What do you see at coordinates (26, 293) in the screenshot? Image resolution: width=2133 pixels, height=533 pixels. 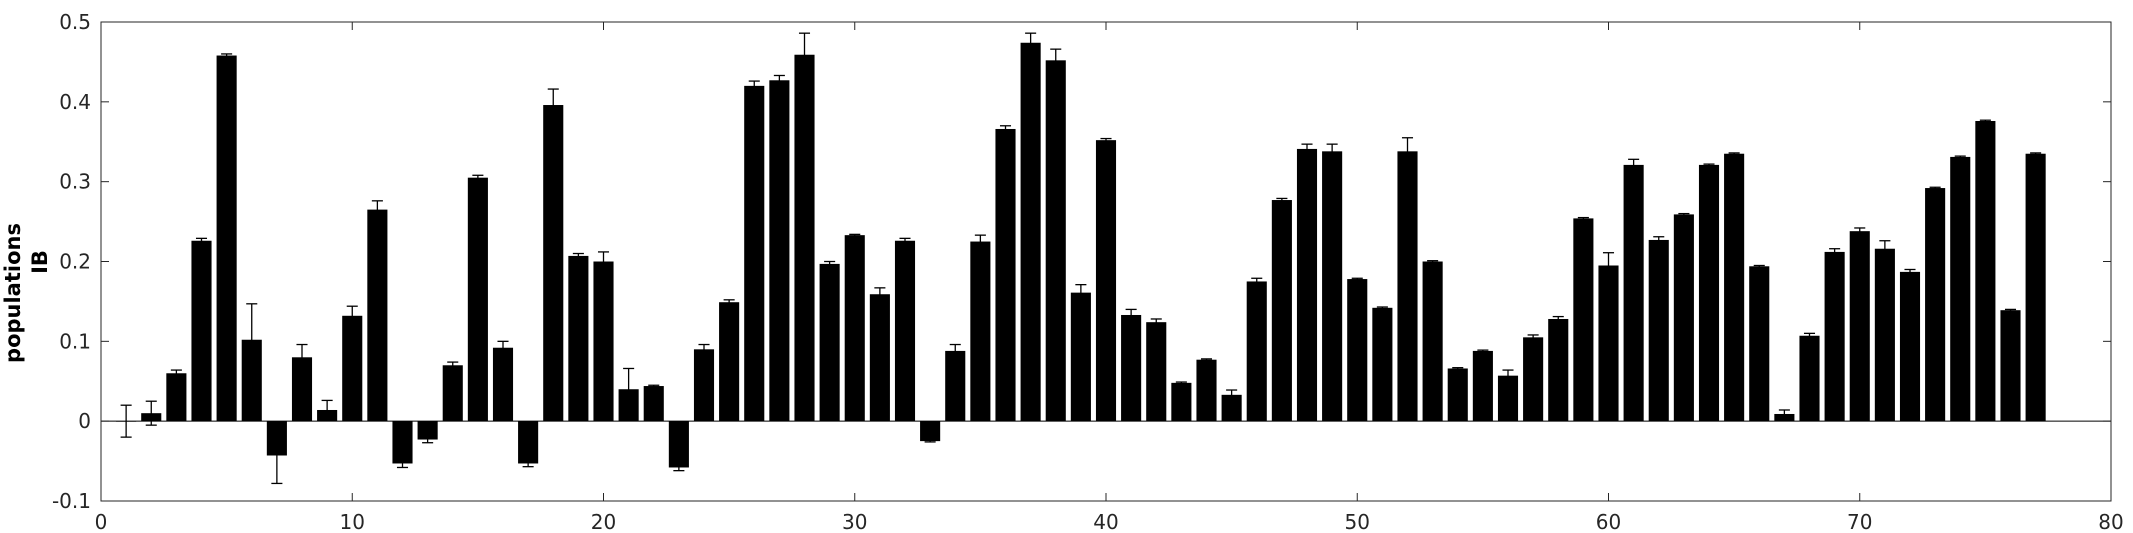 I see `y-axis-label: populations IB` at bounding box center [26, 293].